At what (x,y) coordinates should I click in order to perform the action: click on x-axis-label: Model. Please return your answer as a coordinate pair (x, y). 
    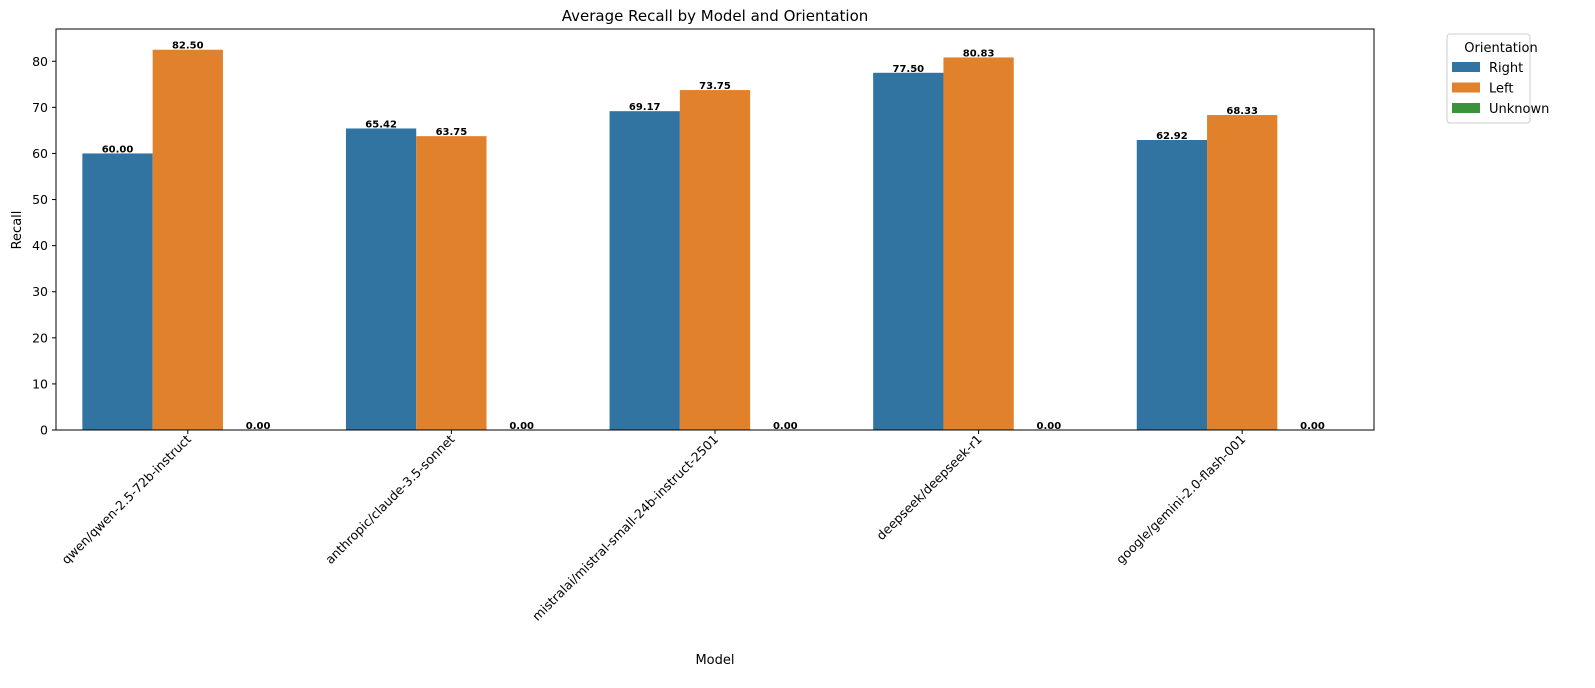
    Looking at the image, I should click on (714, 660).